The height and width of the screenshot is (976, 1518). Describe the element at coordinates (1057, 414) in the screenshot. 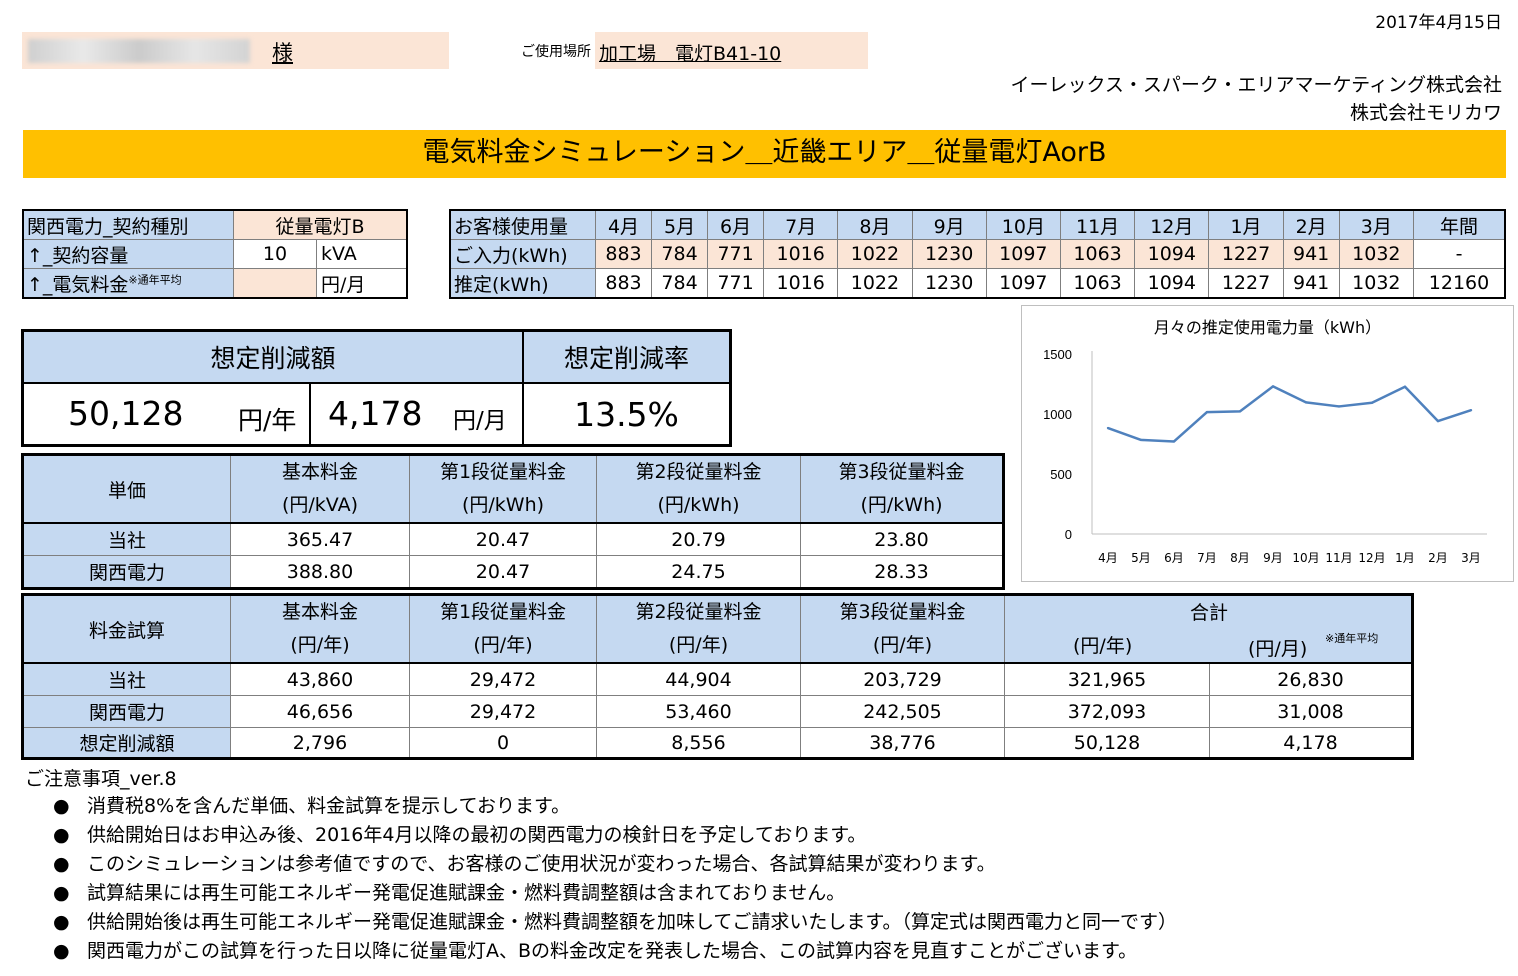

I see `y-tick-label: 1000` at that location.